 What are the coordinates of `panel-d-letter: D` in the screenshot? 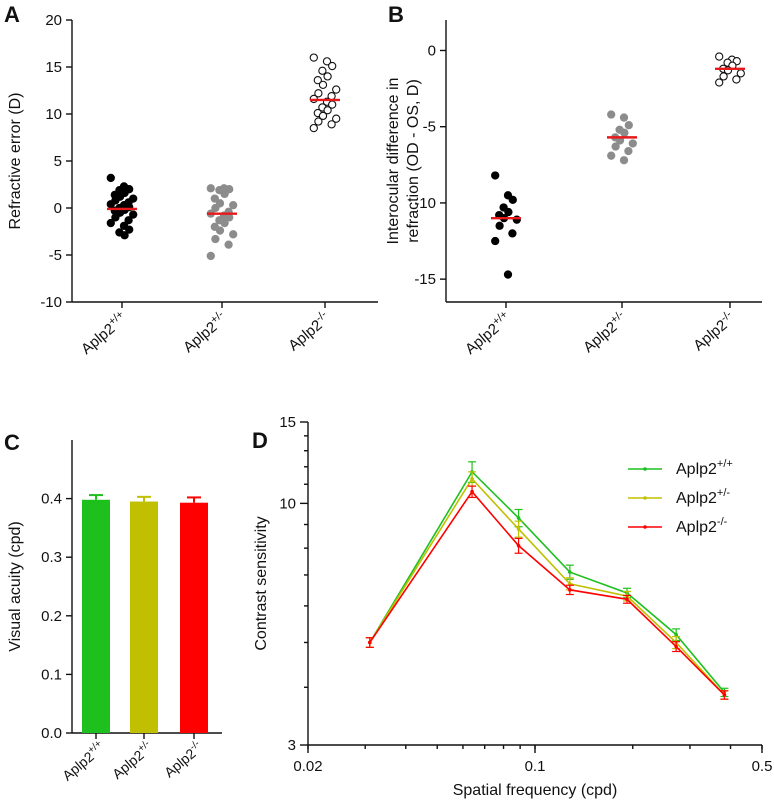 It's located at (260, 440).